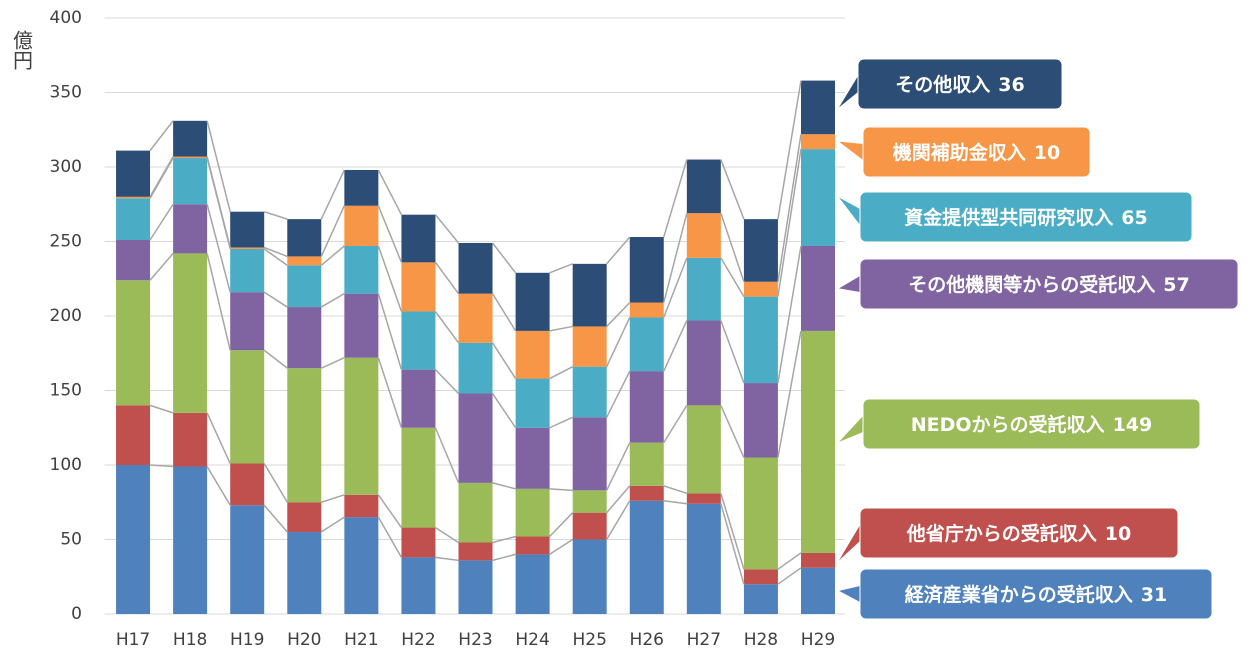 Image resolution: width=1247 pixels, height=658 pixels. I want to click on callout: NEDOからの受託収入 149, so click(1020, 424).